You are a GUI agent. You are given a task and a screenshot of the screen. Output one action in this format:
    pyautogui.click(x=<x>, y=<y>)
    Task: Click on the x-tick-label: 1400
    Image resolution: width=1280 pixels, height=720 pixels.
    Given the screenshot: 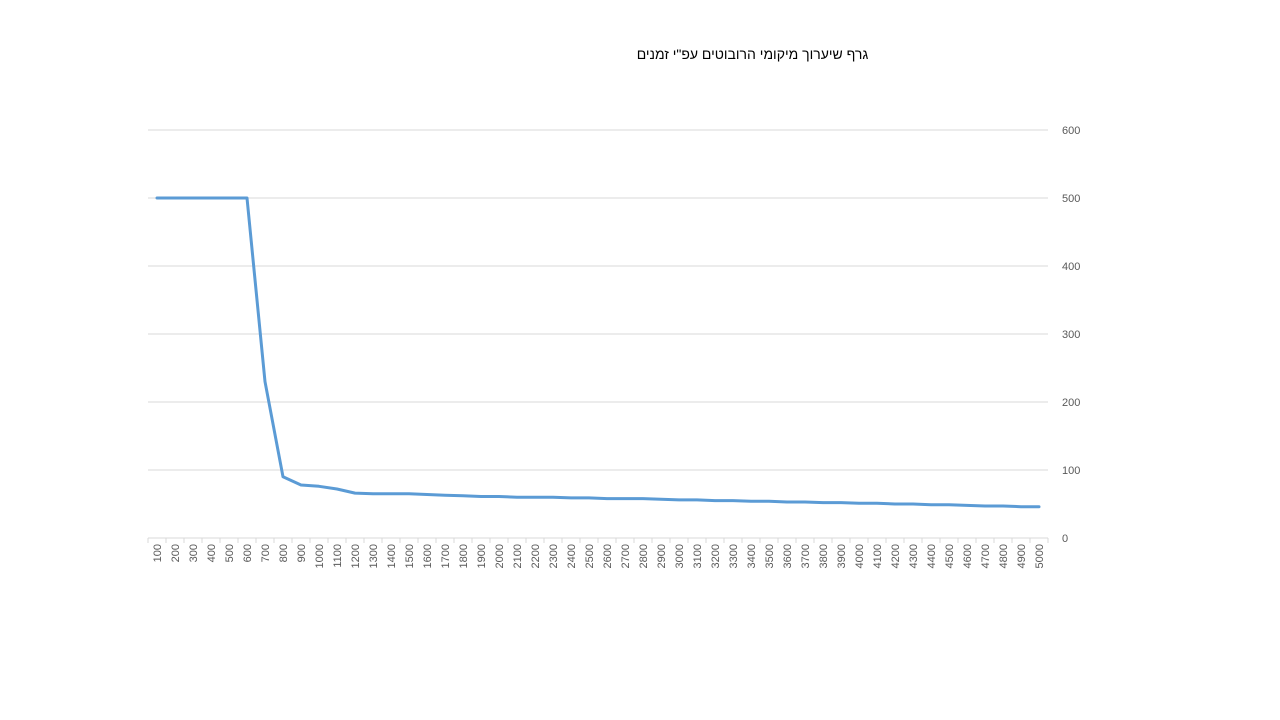 What is the action you would take?
    pyautogui.click(x=392, y=556)
    